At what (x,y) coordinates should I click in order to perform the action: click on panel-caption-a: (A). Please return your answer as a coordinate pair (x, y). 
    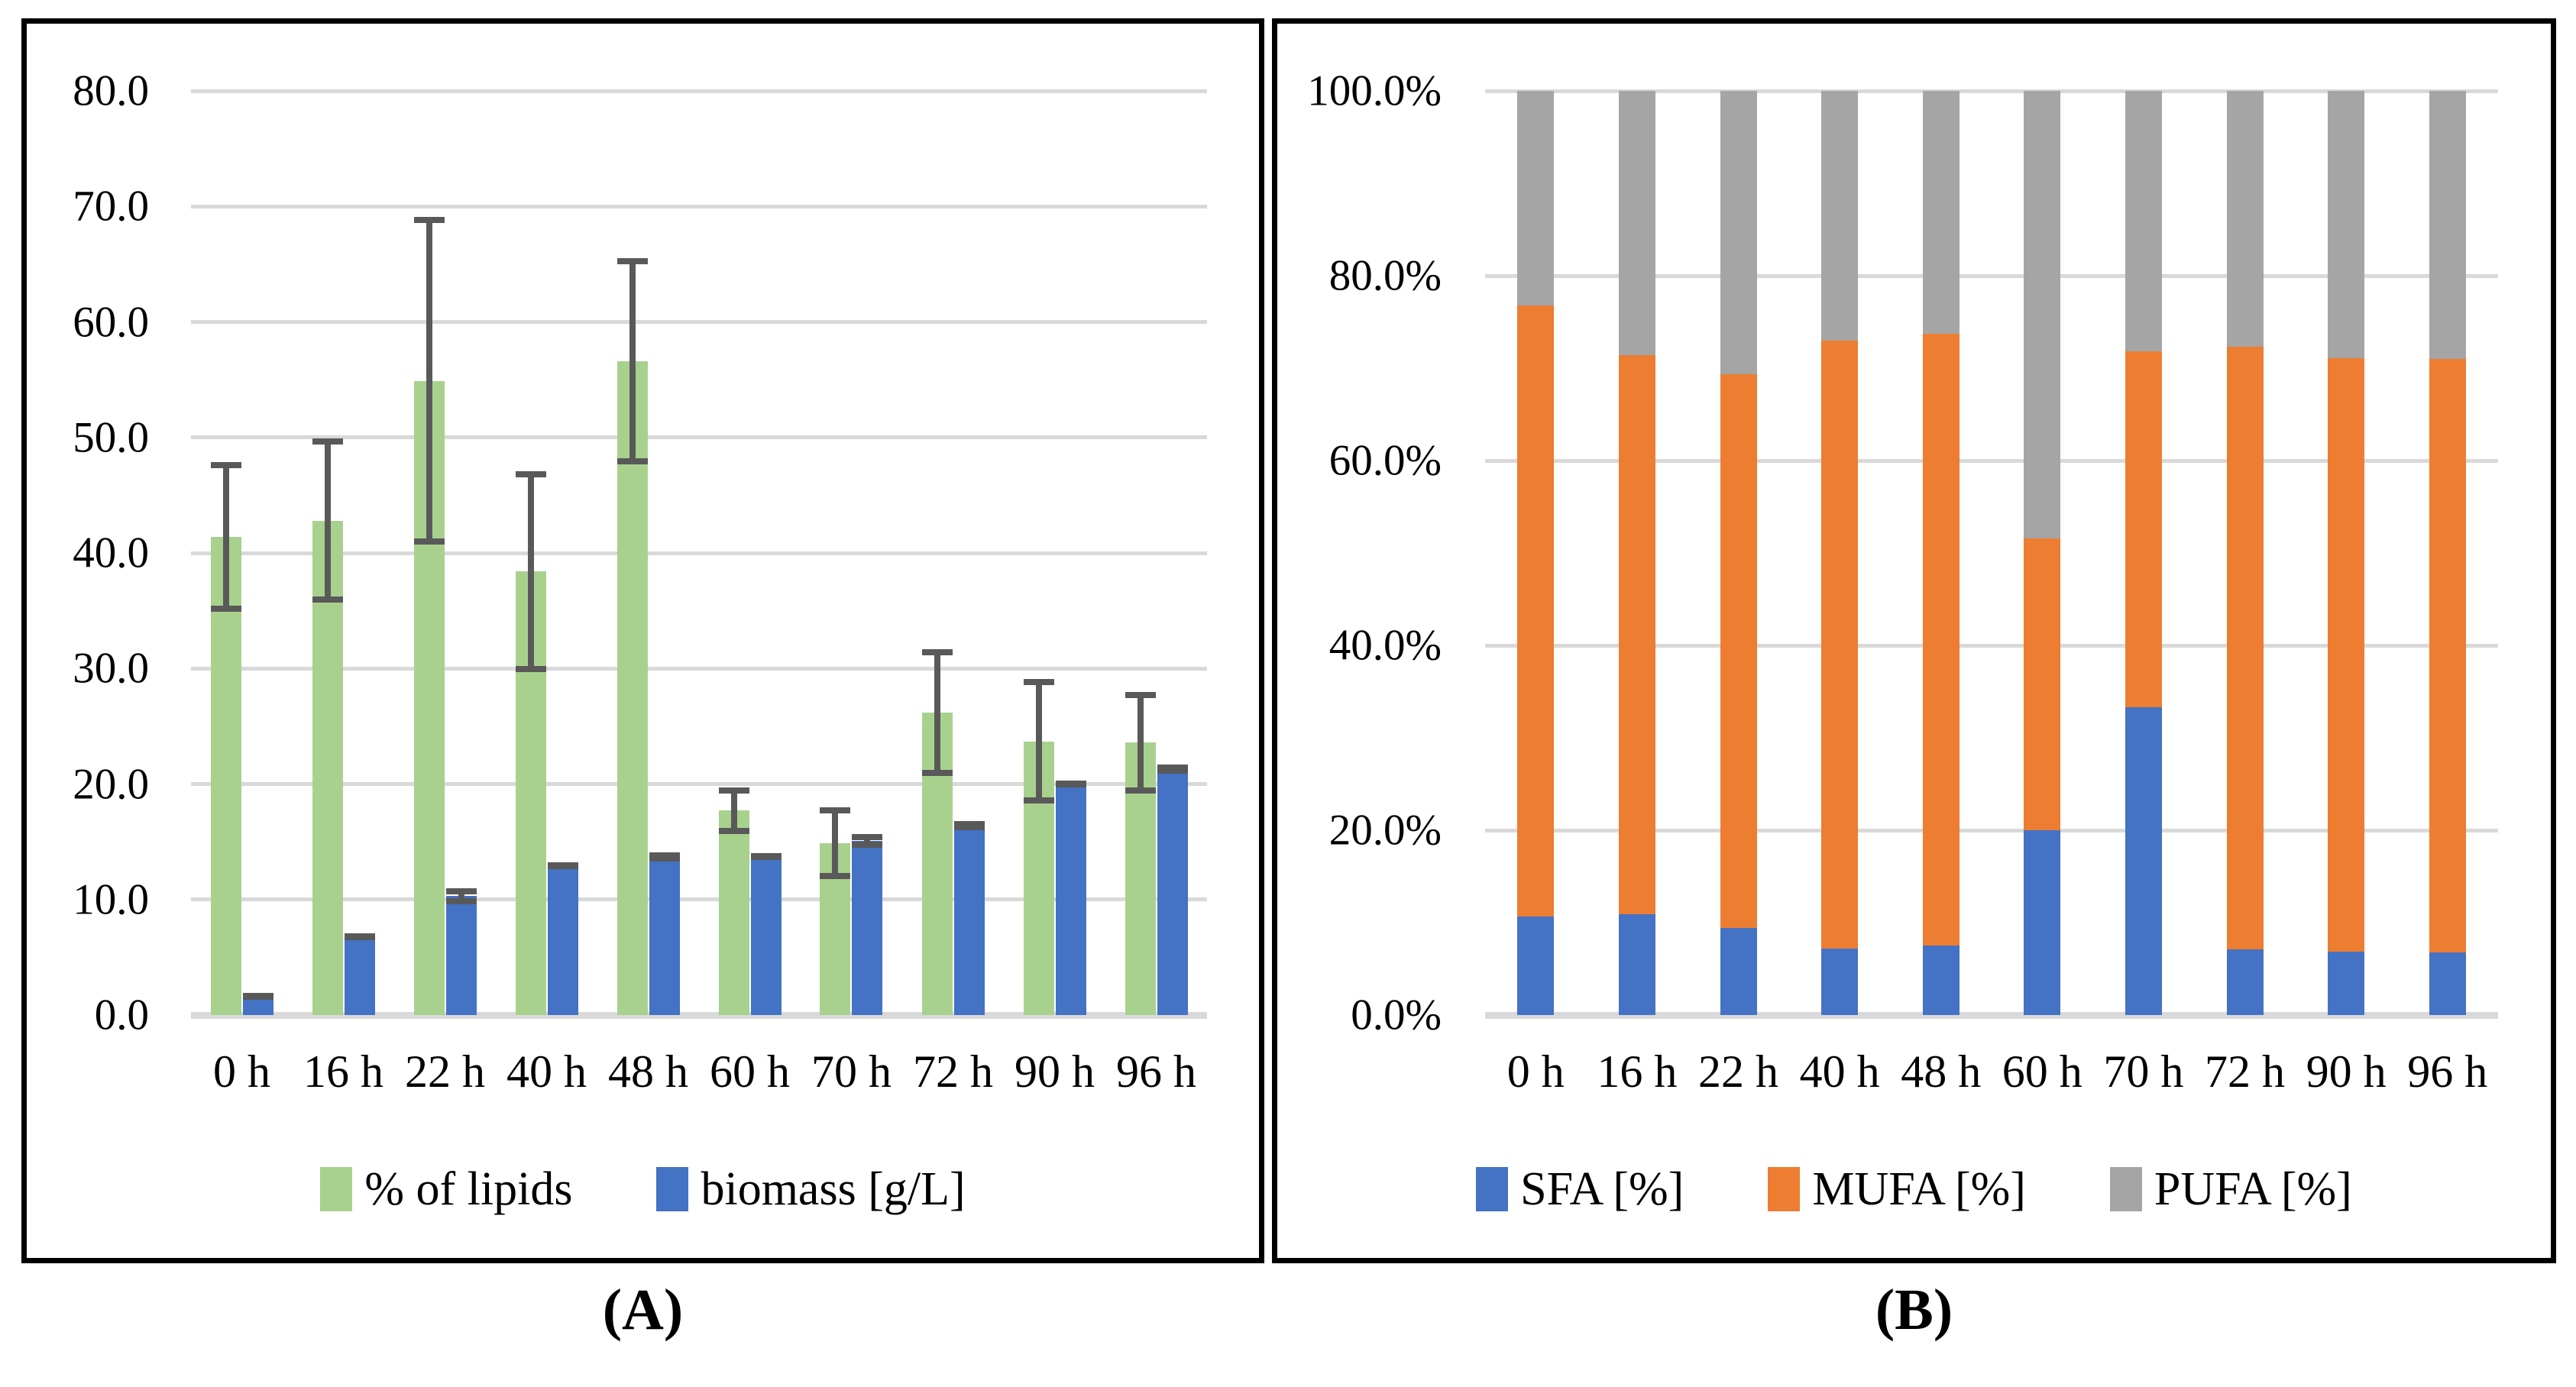
    Looking at the image, I should click on (643, 1310).